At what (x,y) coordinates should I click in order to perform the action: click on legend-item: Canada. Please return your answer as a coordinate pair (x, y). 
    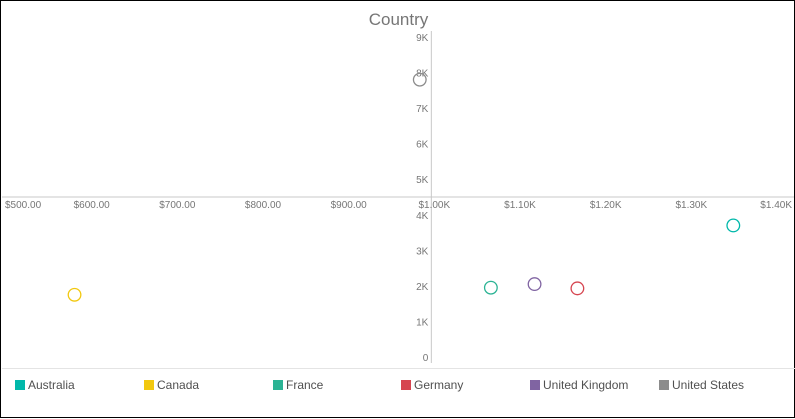
    Looking at the image, I should click on (171, 385).